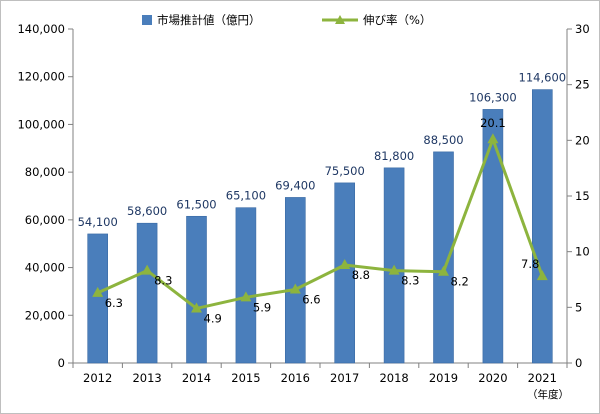 The height and width of the screenshot is (414, 600). Describe the element at coordinates (246, 196) in the screenshot. I see `bar-value-label: 65,100` at that location.